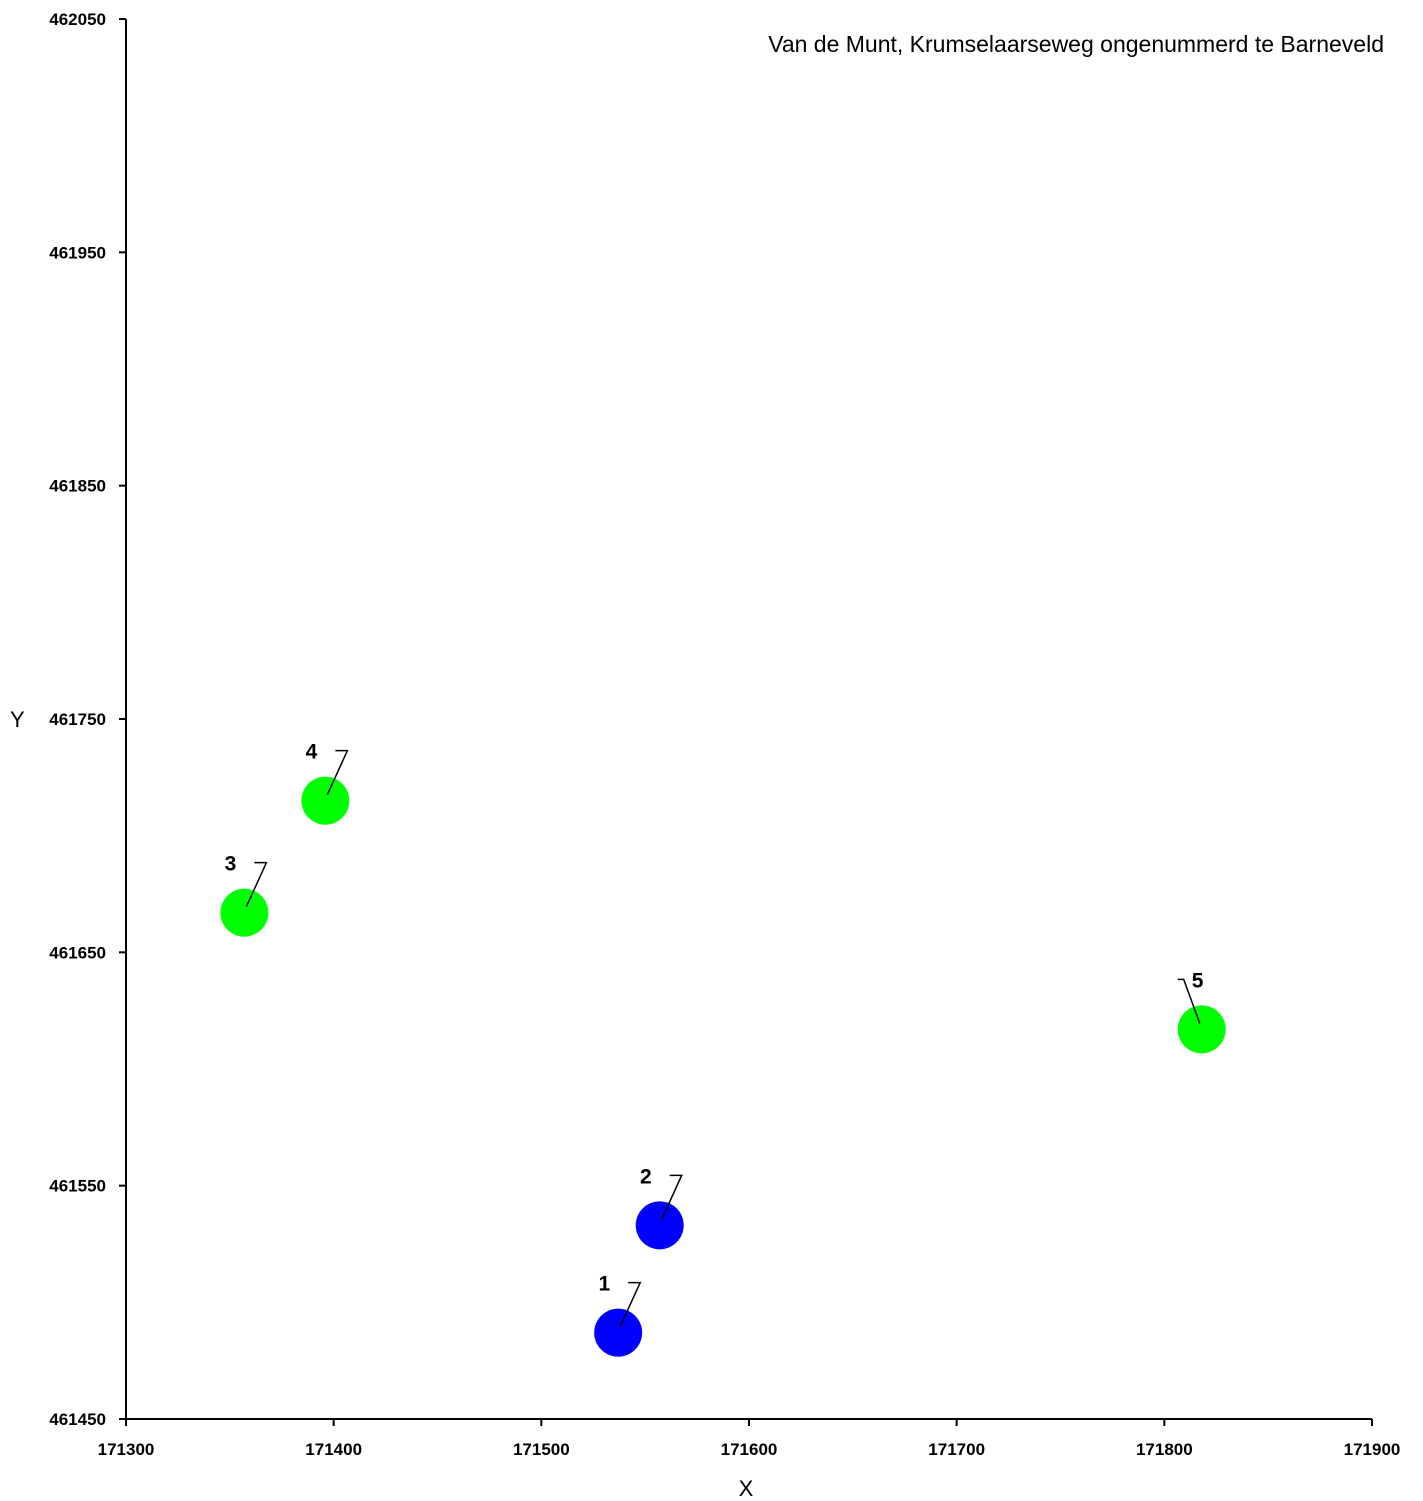 This screenshot has height=1501, width=1423. I want to click on point-label: 4, so click(312, 752).